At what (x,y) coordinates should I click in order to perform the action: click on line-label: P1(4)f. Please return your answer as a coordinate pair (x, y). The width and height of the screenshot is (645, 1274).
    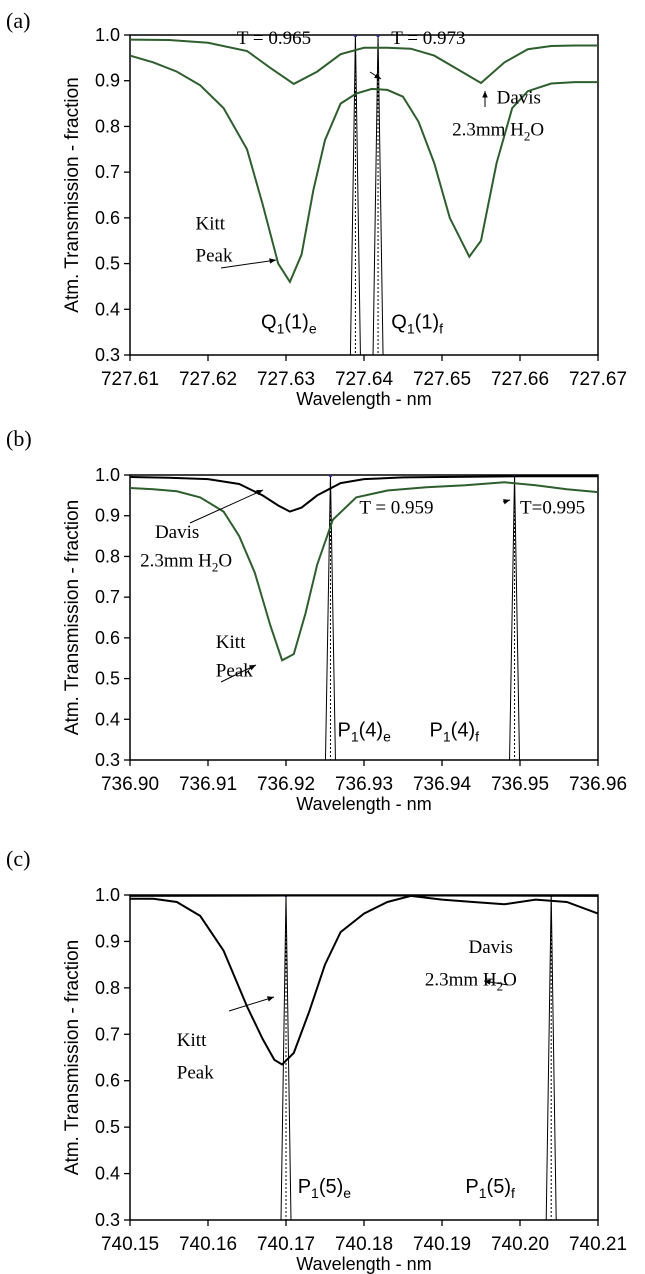
    Looking at the image, I should click on (455, 731).